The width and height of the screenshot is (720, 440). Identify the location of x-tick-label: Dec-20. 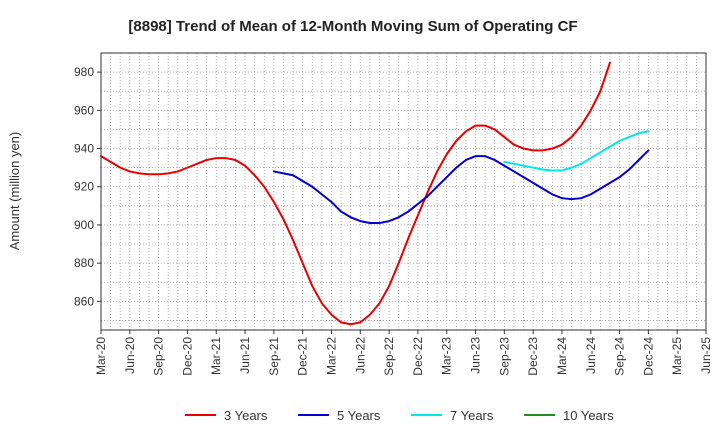
(187, 356).